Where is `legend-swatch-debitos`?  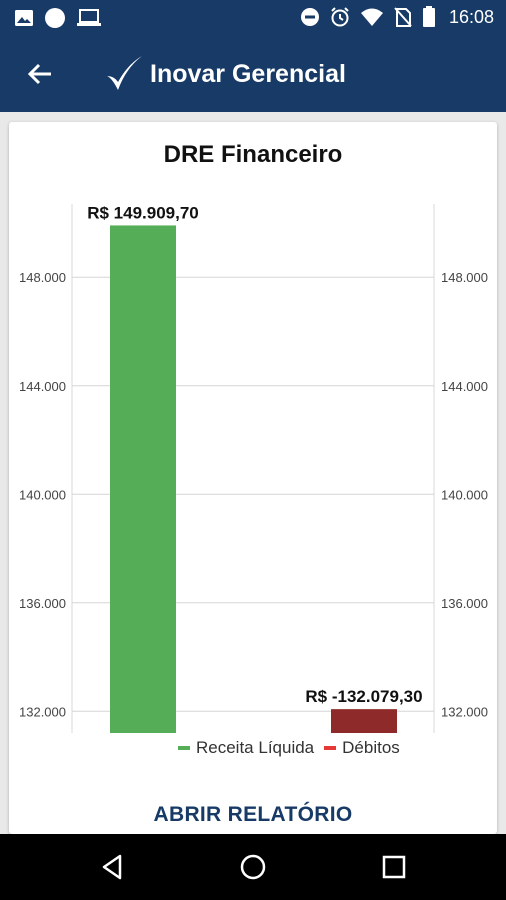 legend-swatch-debitos is located at coordinates (330, 748).